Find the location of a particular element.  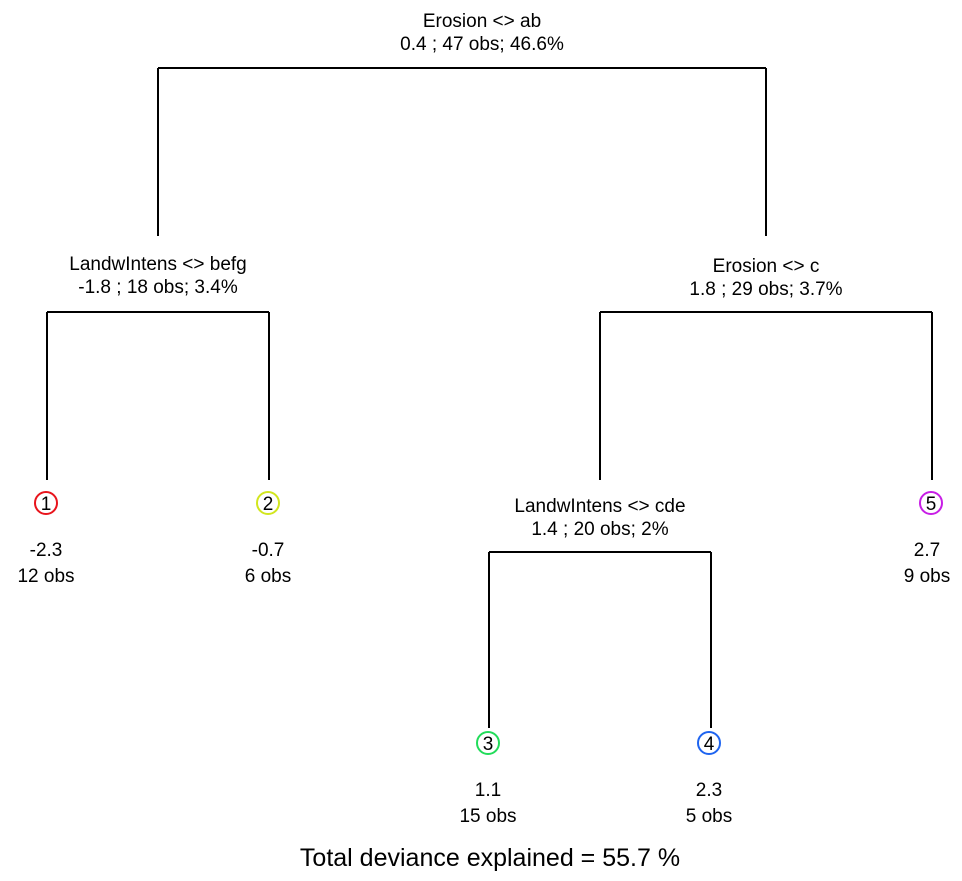

leaf-value-2: -0.7 is located at coordinates (268, 550).